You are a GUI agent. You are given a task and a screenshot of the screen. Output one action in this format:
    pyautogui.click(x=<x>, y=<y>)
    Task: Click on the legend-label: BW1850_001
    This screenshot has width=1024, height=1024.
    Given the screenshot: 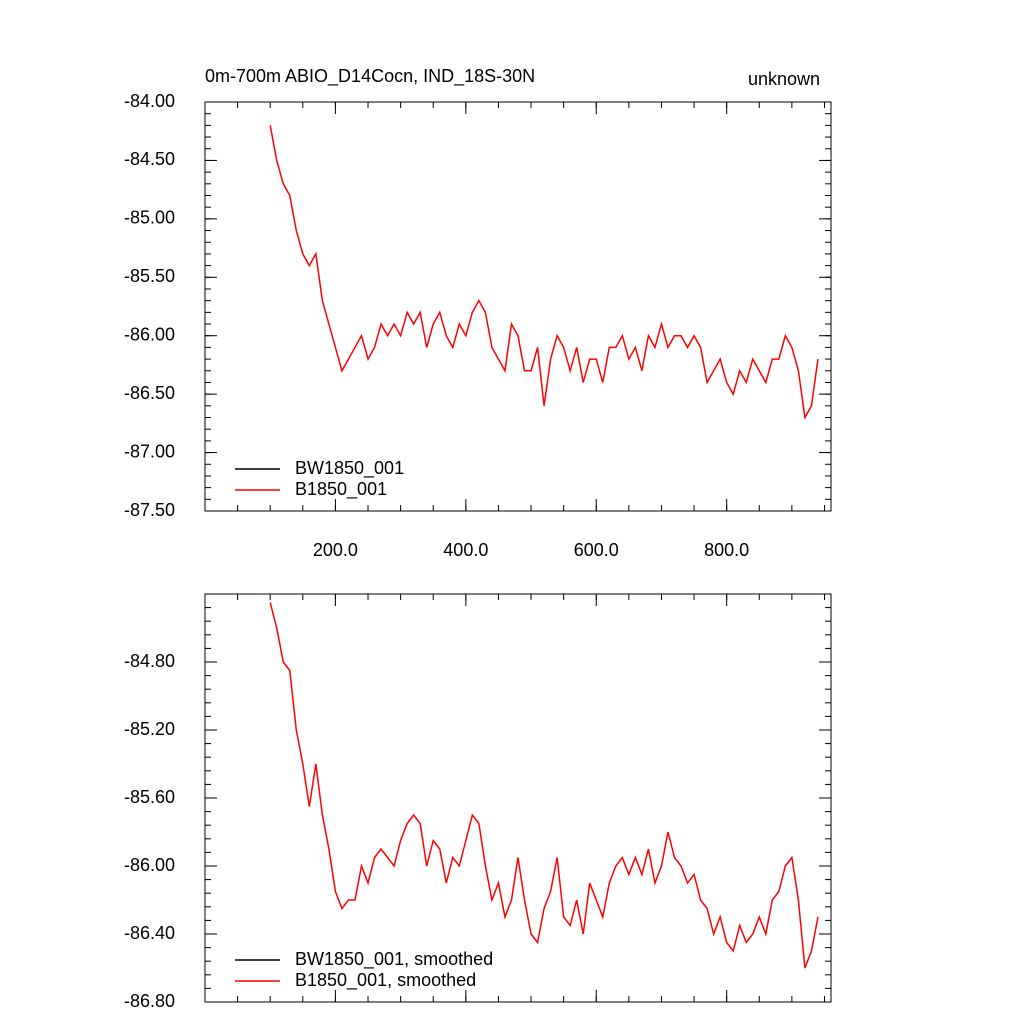 What is the action you would take?
    pyautogui.click(x=349, y=468)
    